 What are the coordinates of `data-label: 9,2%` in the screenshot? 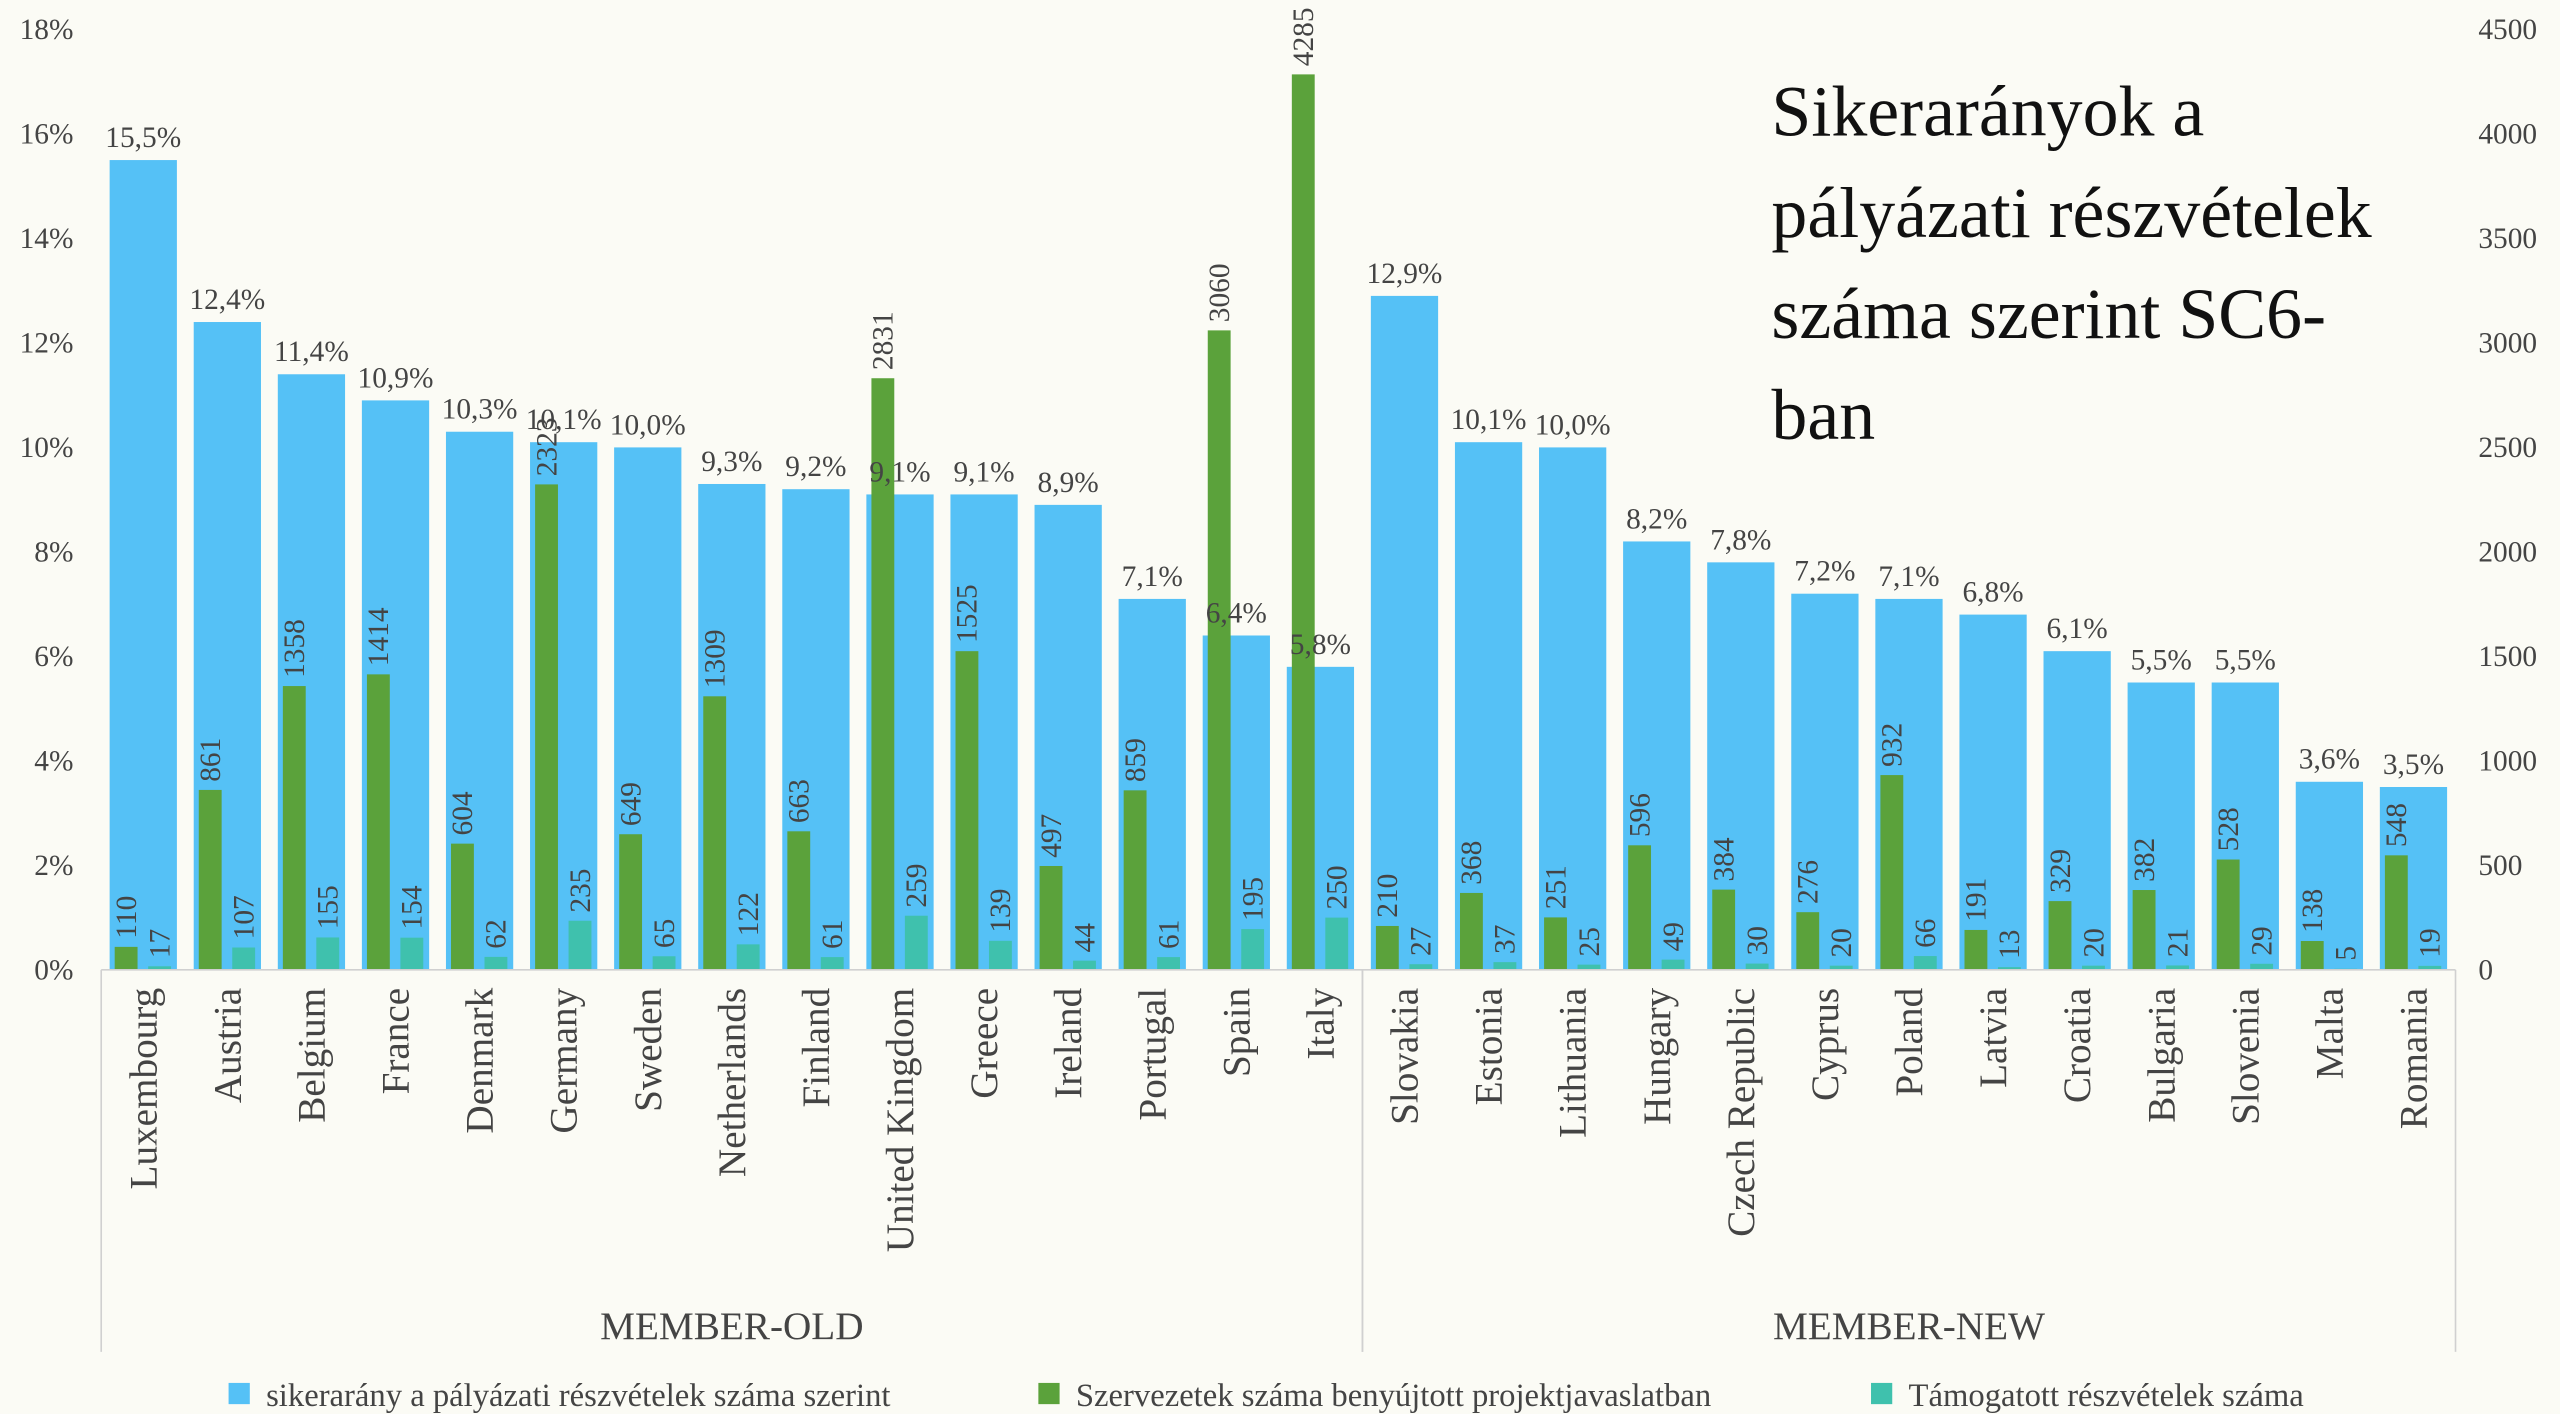 It's located at (815, 467).